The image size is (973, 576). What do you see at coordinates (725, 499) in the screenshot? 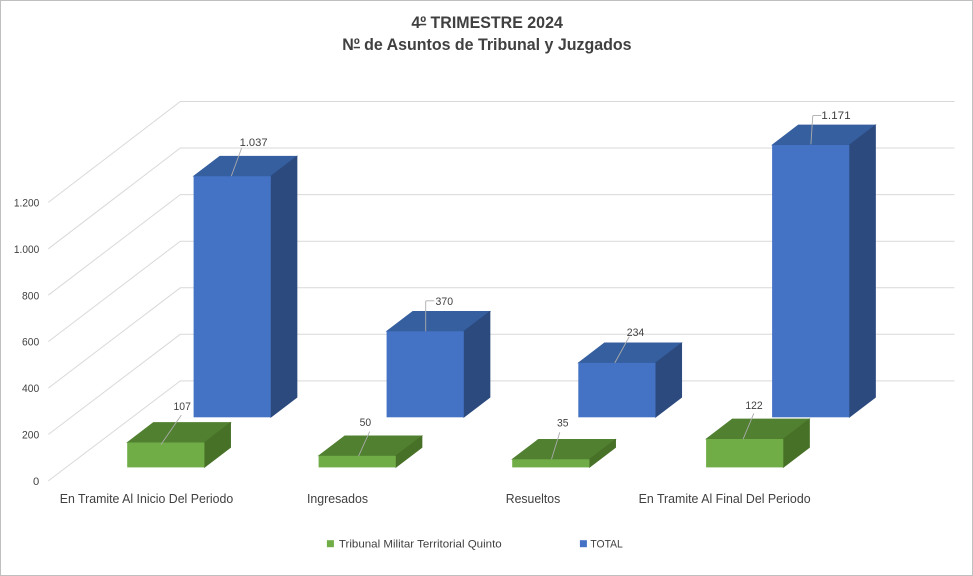
I see `svg-text:En Tramite Al Final Del Period: En Tramite Al Final Del Periodo` at bounding box center [725, 499].